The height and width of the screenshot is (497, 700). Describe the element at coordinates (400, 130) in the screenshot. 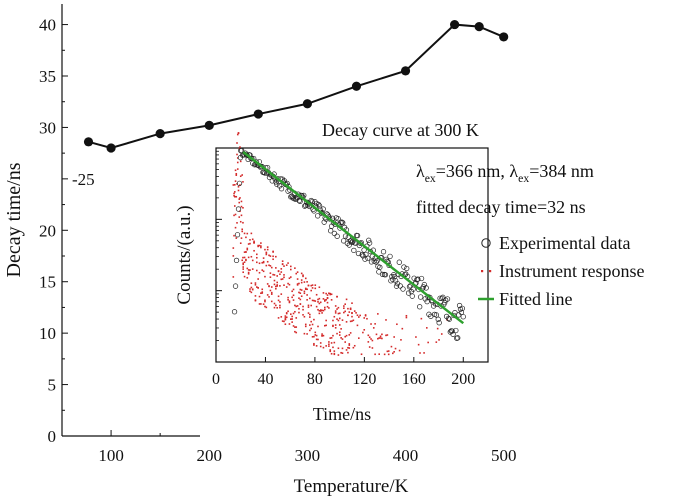

I see `inset-title: Decay curve at 300 K` at that location.